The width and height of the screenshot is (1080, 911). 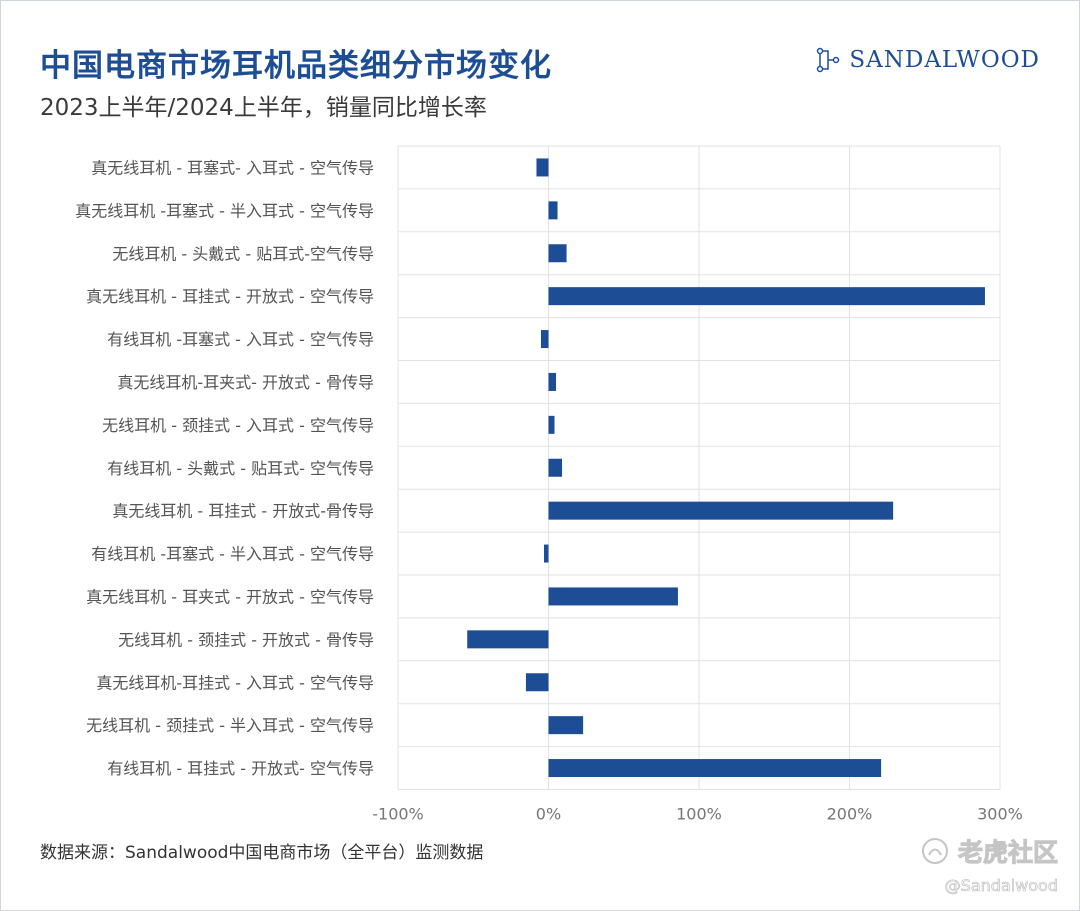 I want to click on x-tick-label: 0%, so click(x=548, y=814).